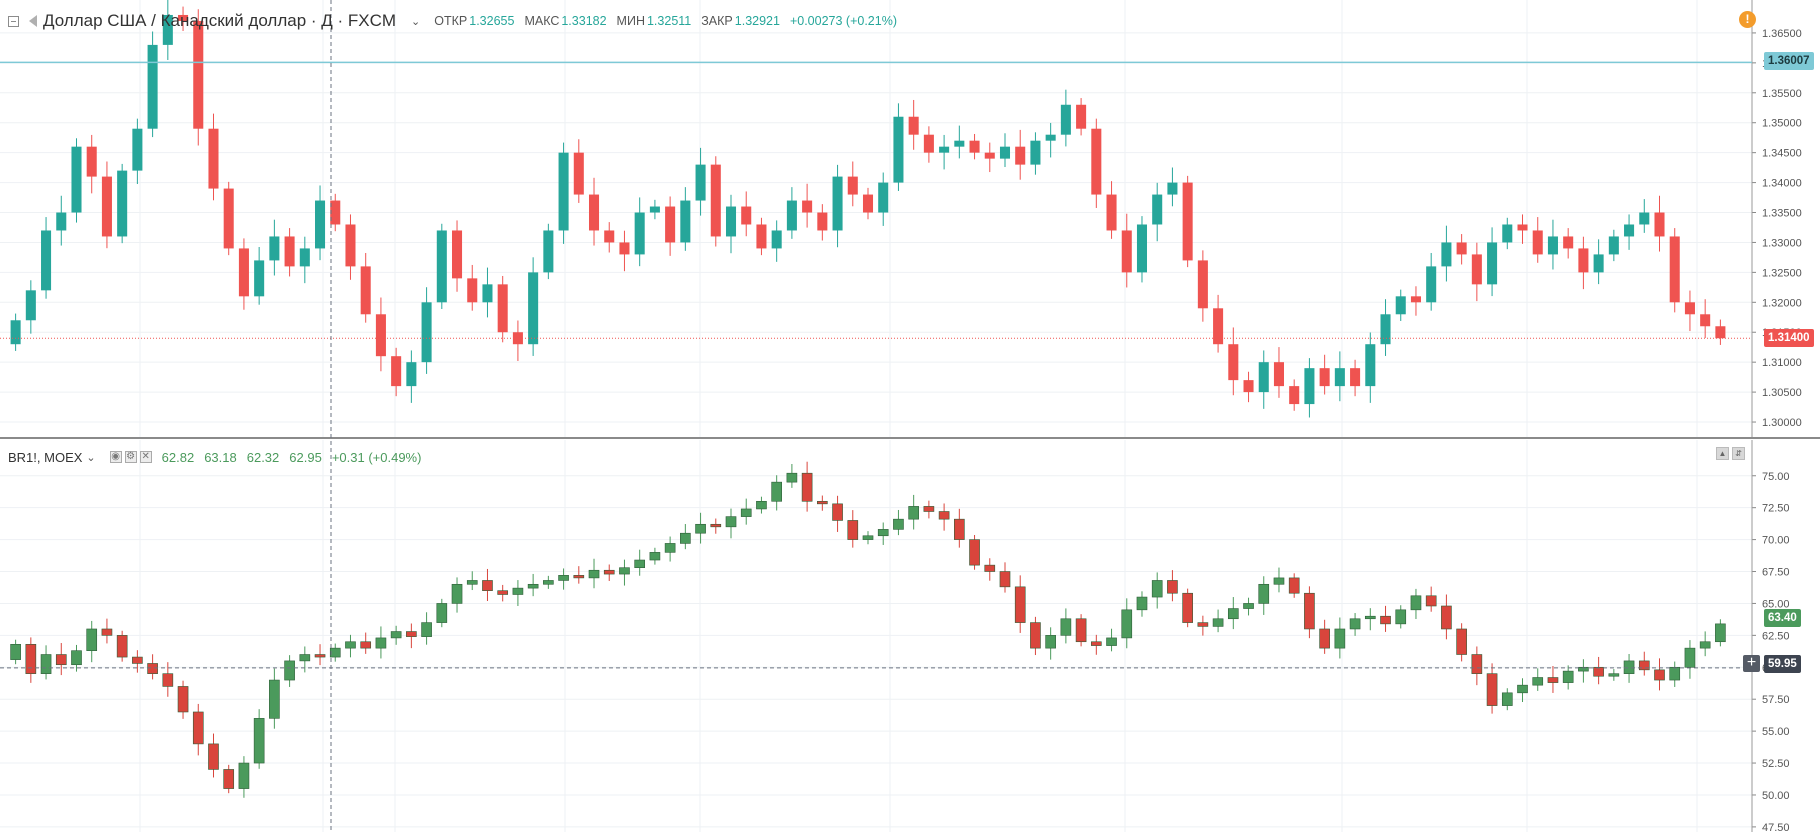 This screenshot has height=832, width=1820. What do you see at coordinates (1776, 764) in the screenshot?
I see `price-axis-tick-label: 52.50` at bounding box center [1776, 764].